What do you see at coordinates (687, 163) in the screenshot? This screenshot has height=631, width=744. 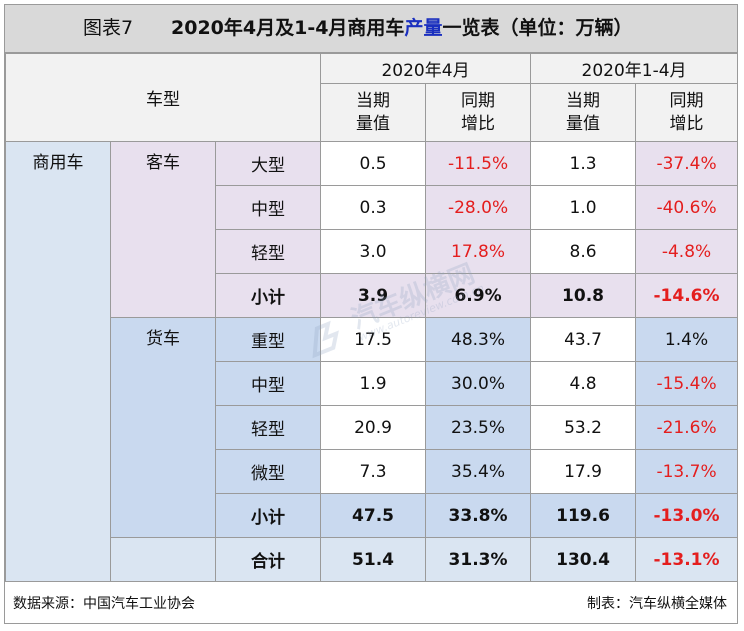 I see `cell-ytd-yoy: -37.4%` at bounding box center [687, 163].